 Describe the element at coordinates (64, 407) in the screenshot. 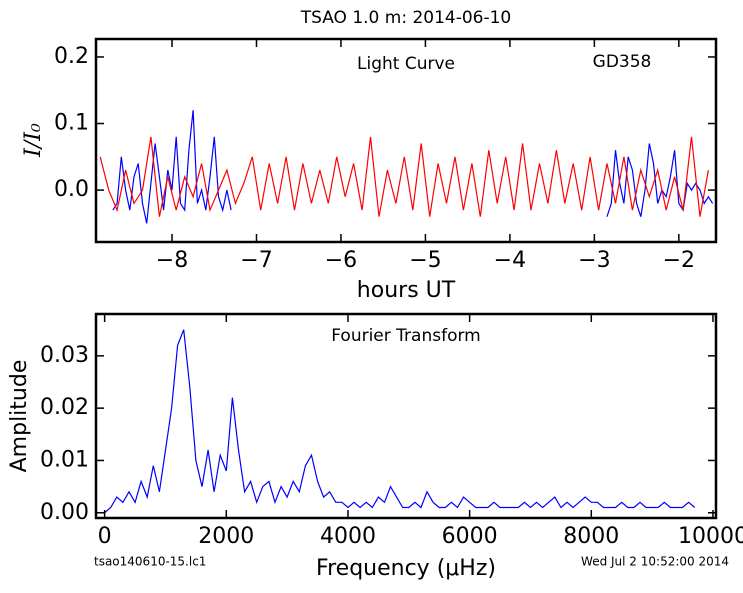

I see `y-tick-label: 0.02` at that location.